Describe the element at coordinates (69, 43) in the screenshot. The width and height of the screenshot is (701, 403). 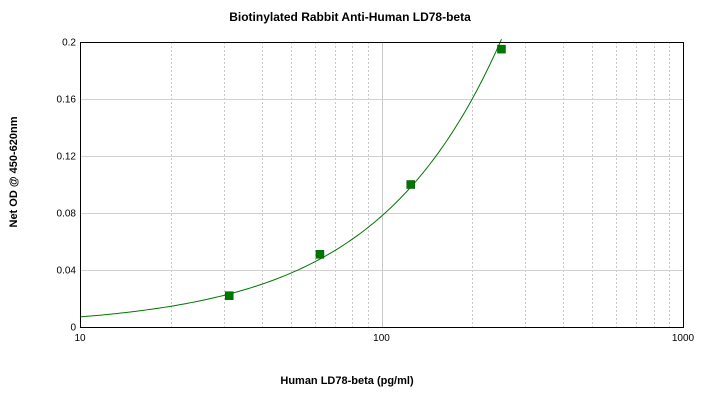
I see `y-tick-label: 0.2` at that location.